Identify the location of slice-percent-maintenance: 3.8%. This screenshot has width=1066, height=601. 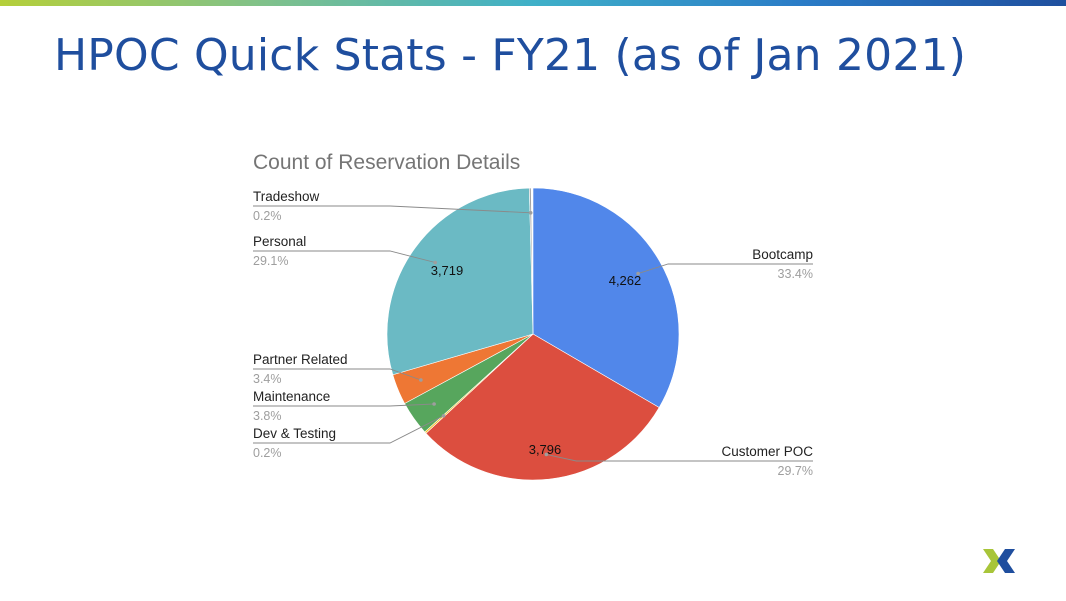
(267, 416).